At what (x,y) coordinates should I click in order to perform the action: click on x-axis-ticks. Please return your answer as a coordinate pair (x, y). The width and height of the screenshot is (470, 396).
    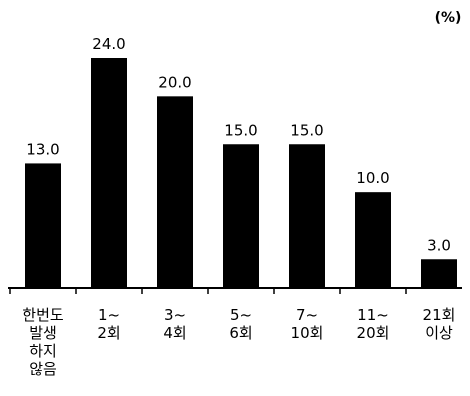
    Looking at the image, I should click on (208, 291).